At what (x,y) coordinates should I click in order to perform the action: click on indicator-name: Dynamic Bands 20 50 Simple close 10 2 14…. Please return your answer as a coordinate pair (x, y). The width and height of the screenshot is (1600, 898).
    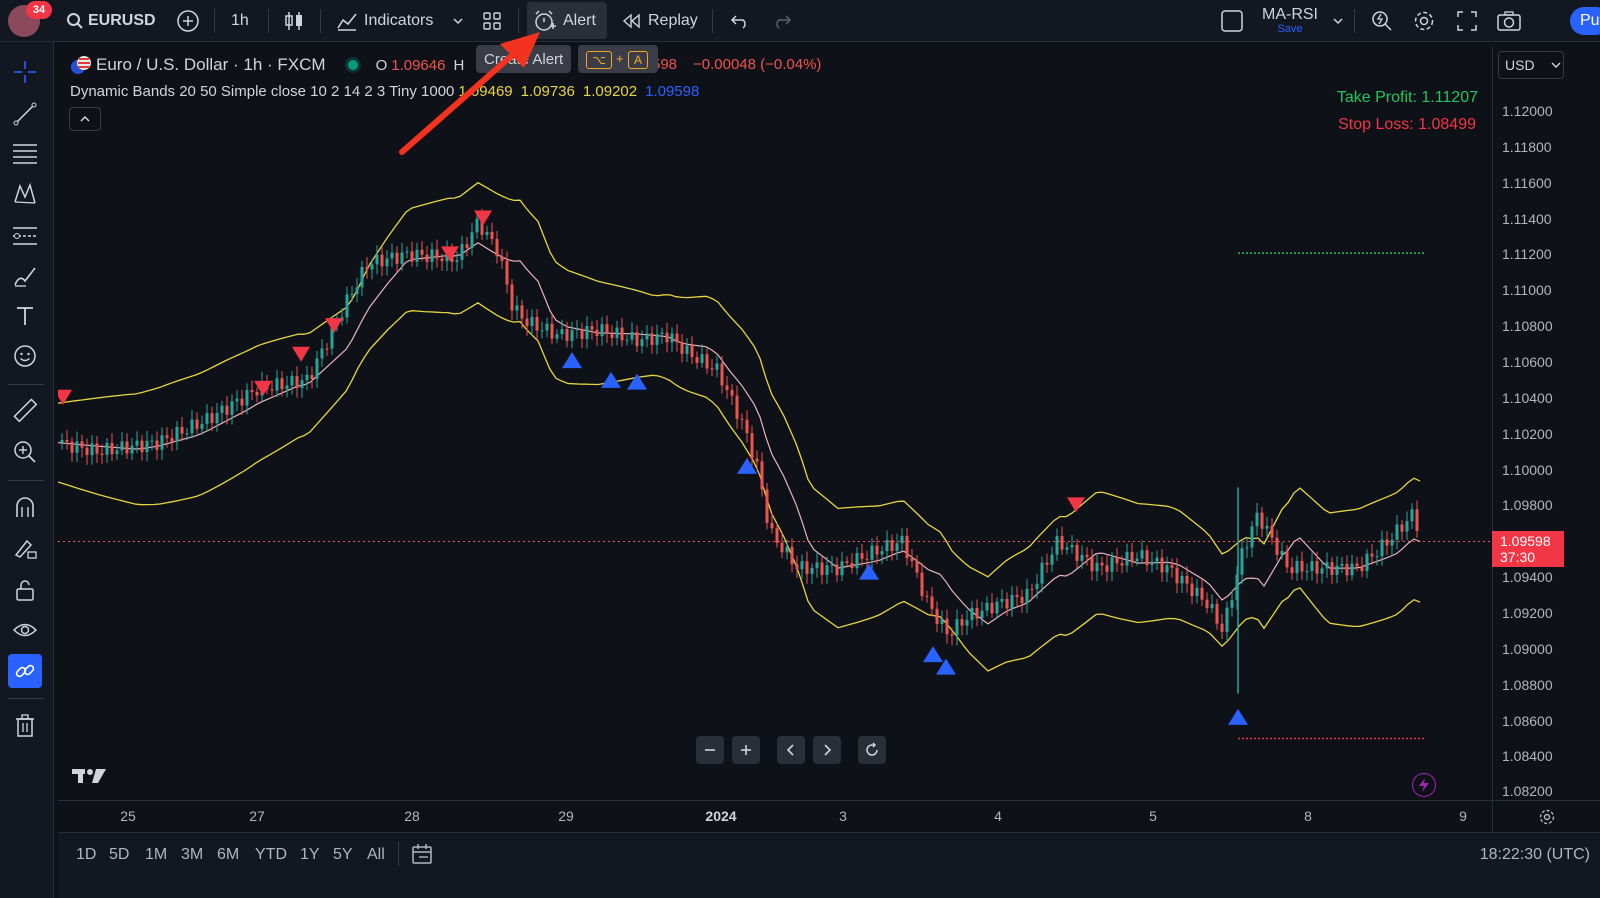
    Looking at the image, I should click on (262, 91).